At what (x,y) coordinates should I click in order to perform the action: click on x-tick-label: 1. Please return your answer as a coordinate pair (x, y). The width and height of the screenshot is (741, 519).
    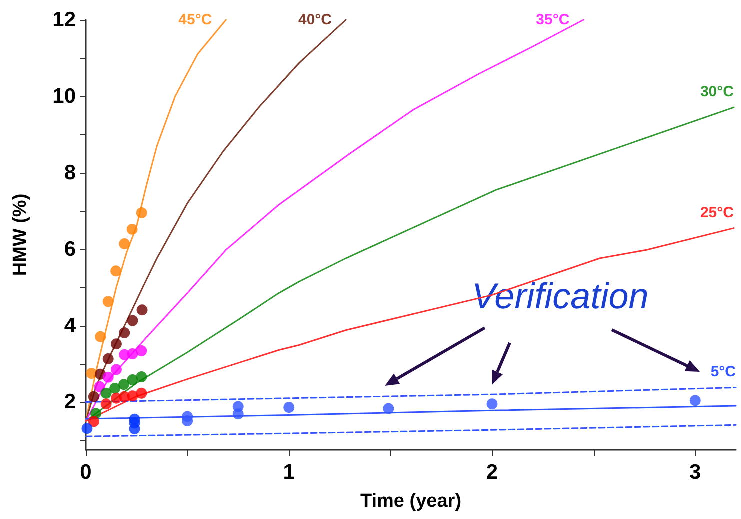
    Looking at the image, I should click on (289, 472).